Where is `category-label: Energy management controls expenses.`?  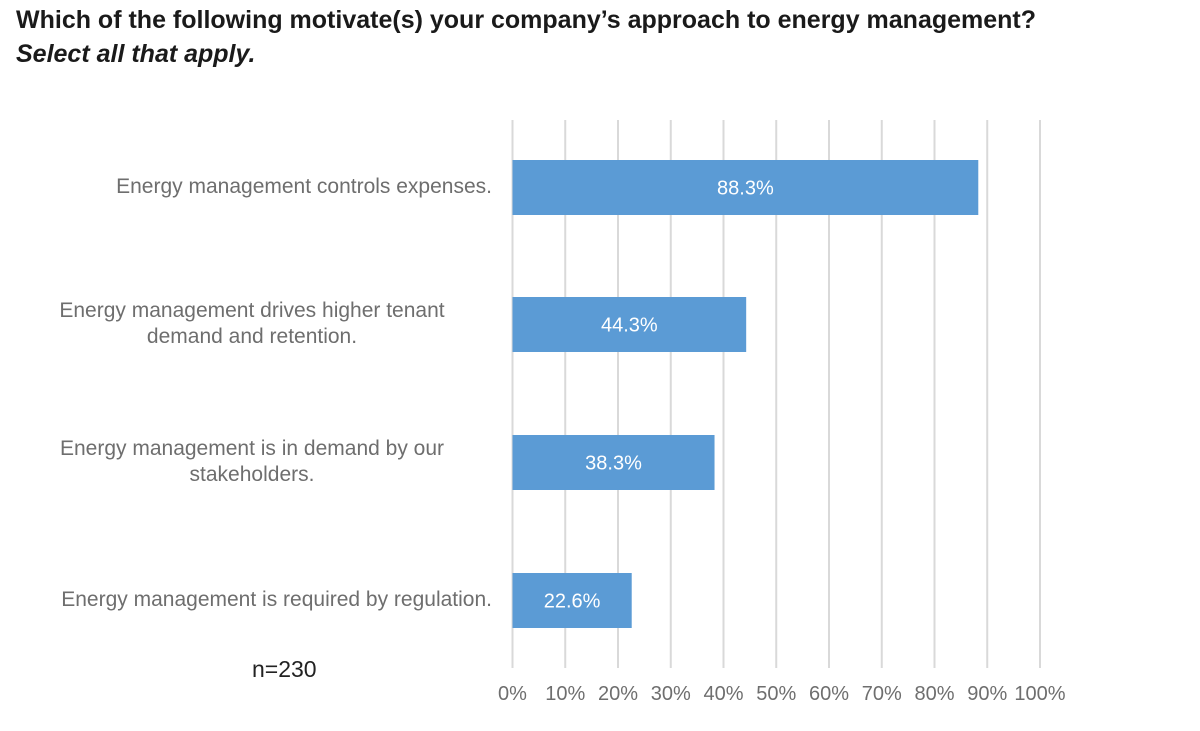 category-label: Energy management controls expenses. is located at coordinates (252, 187).